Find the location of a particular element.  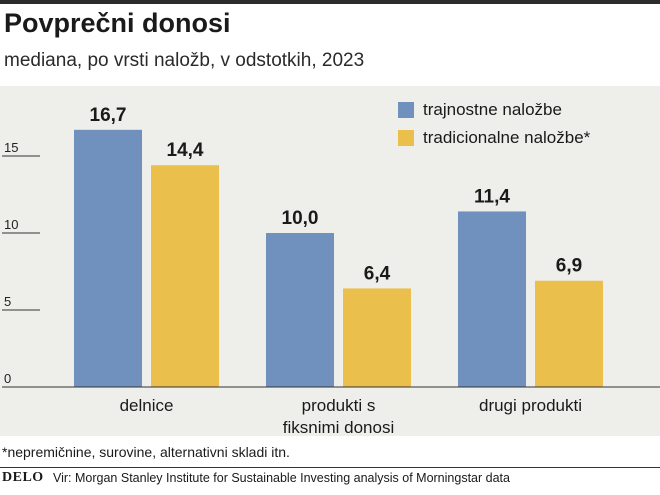

top-rule is located at coordinates (330, 2).